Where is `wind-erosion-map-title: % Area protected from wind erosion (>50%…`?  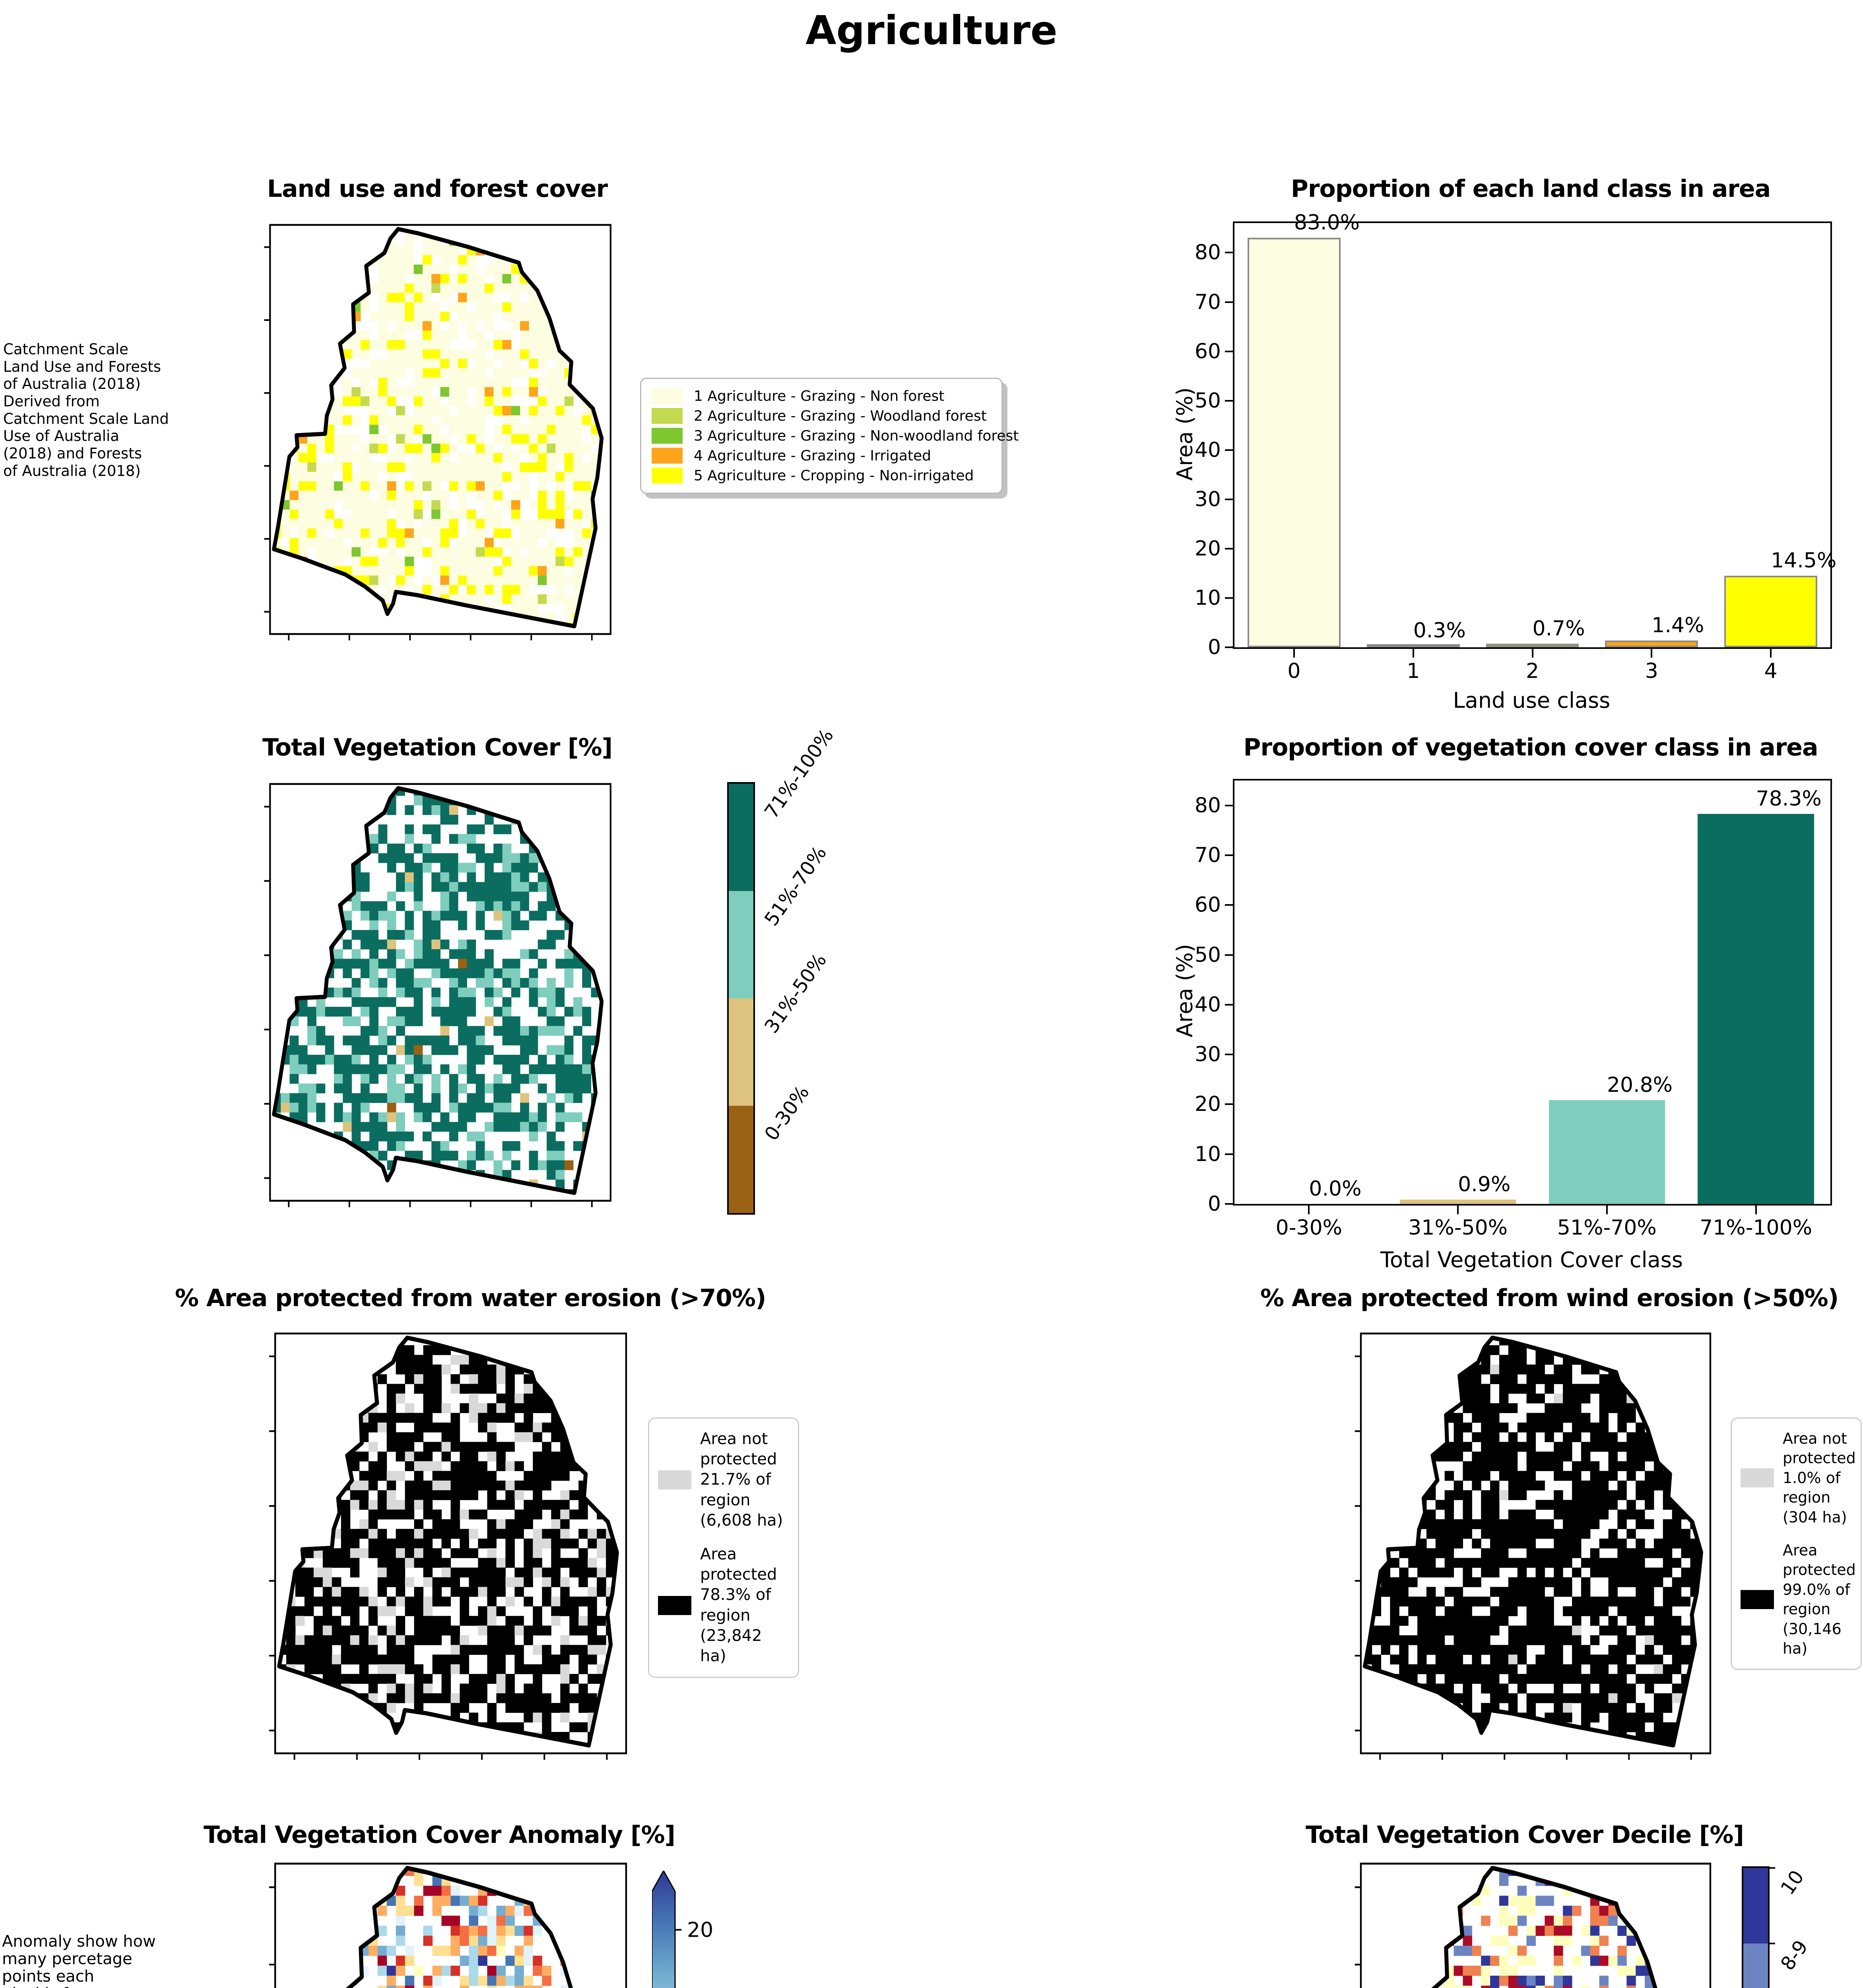
wind-erosion-map-title: % Area protected from wind erosion (>50%… is located at coordinates (1549, 1298).